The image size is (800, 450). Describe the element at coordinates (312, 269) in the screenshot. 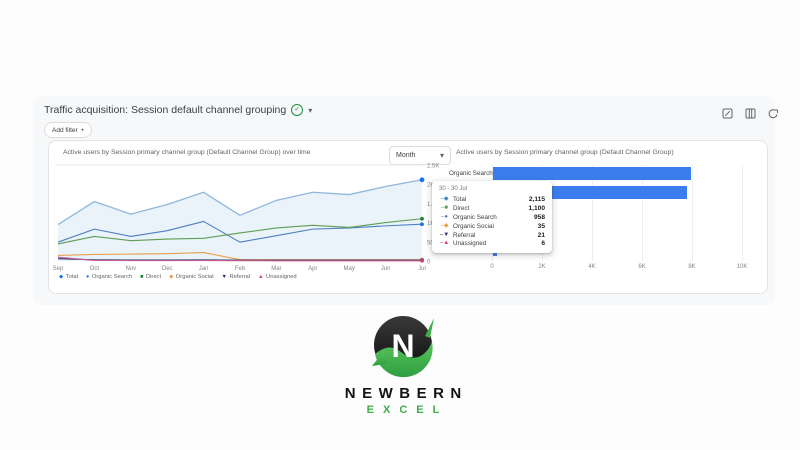

I see `x-tick-label: Apr` at that location.